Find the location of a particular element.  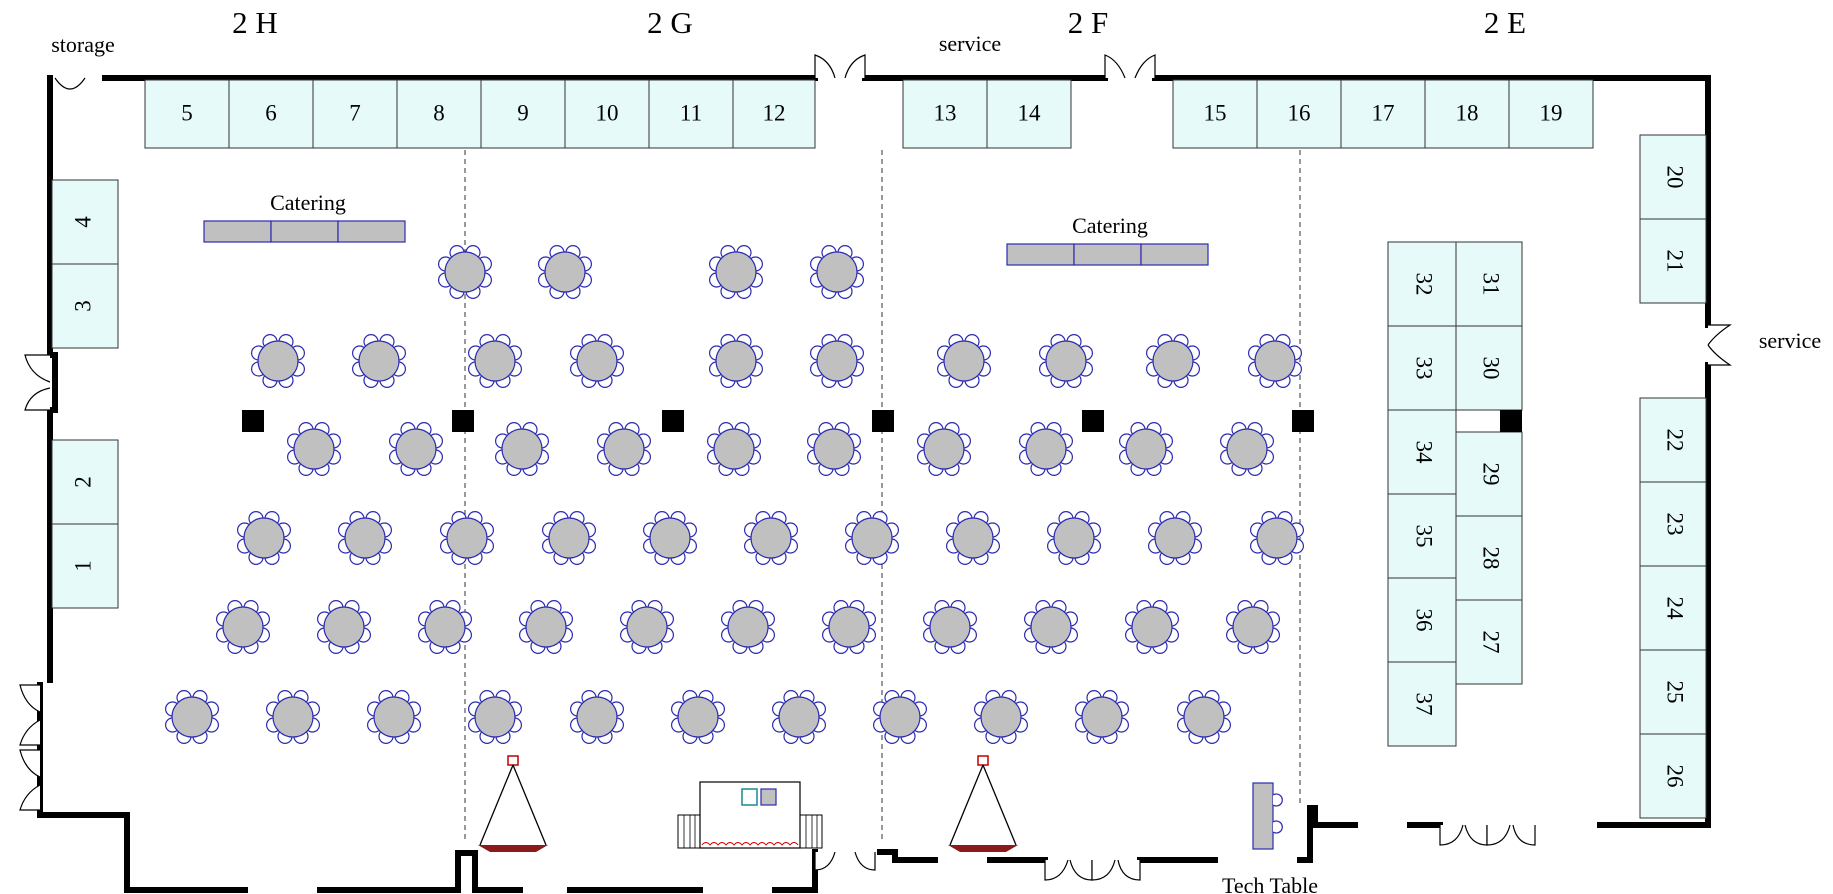

booth-27: 27 is located at coordinates (1489, 642).